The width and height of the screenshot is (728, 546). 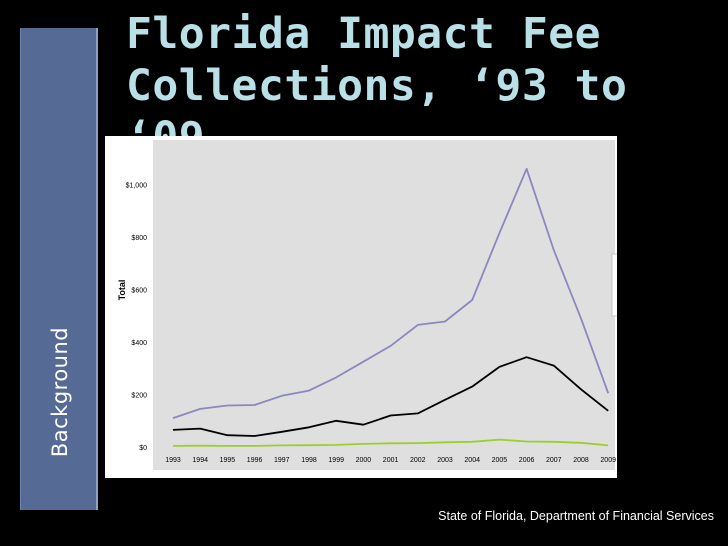 I want to click on x-tick-label: 2004, so click(x=472, y=460).